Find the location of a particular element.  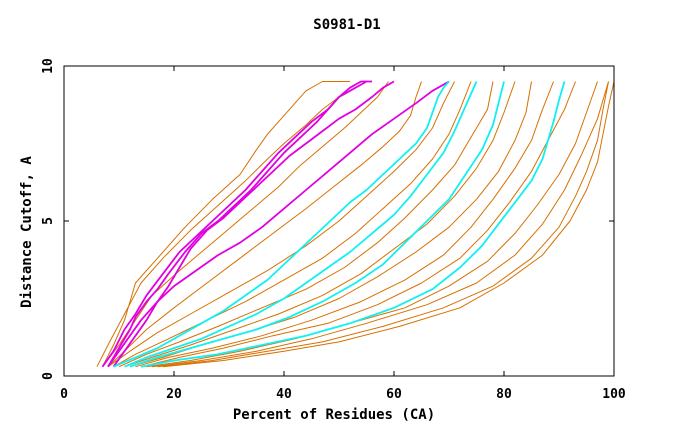

y-tick-label: 10 is located at coordinates (48, 66).